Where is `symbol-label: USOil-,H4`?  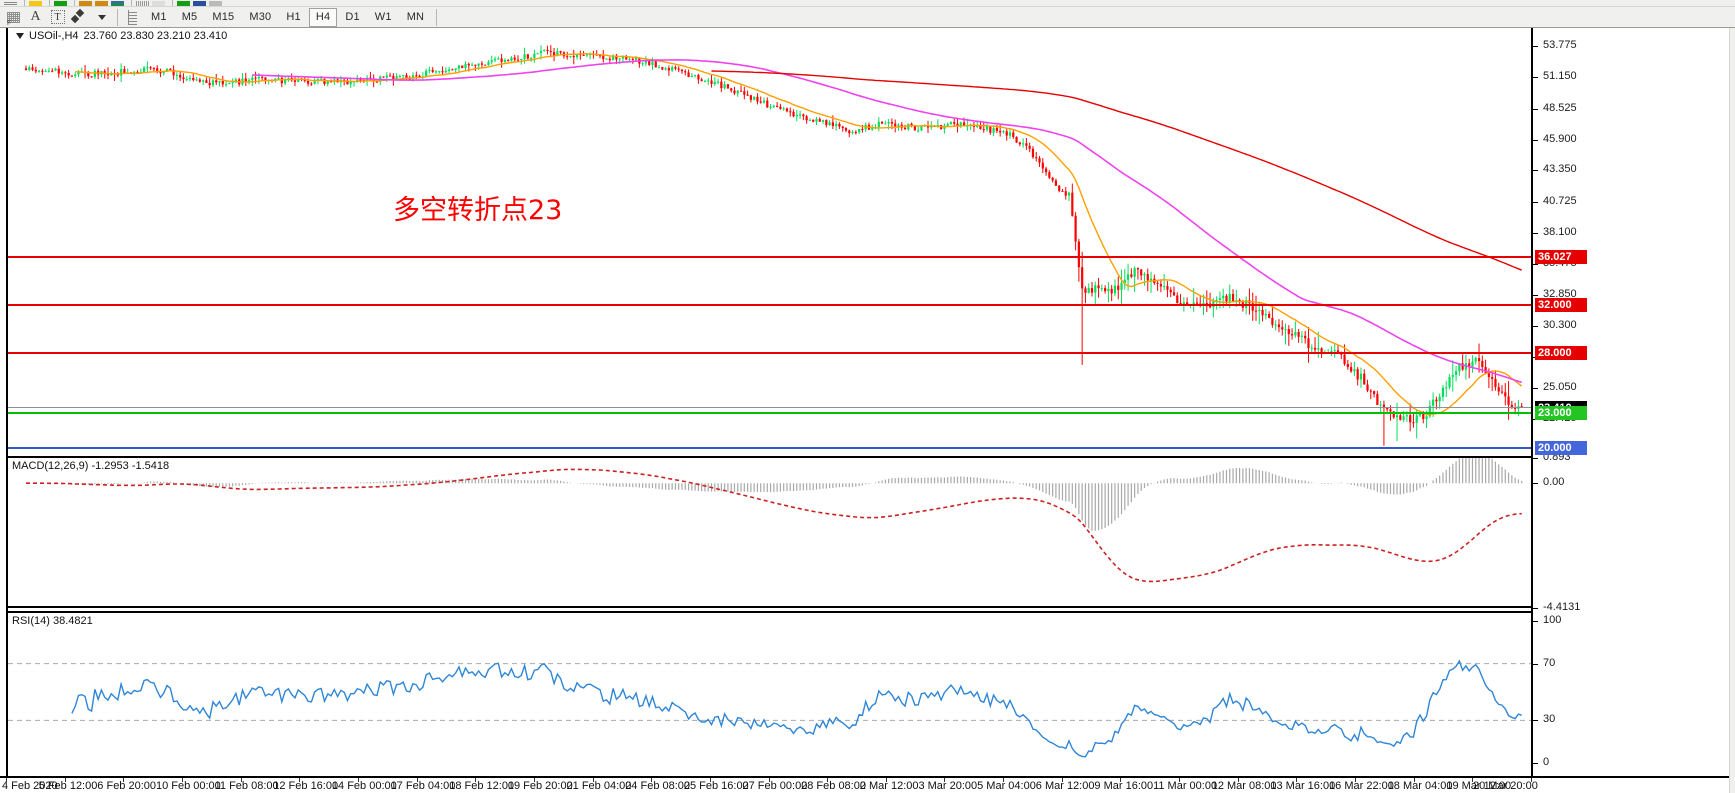 symbol-label: USOil-,H4 is located at coordinates (54, 36).